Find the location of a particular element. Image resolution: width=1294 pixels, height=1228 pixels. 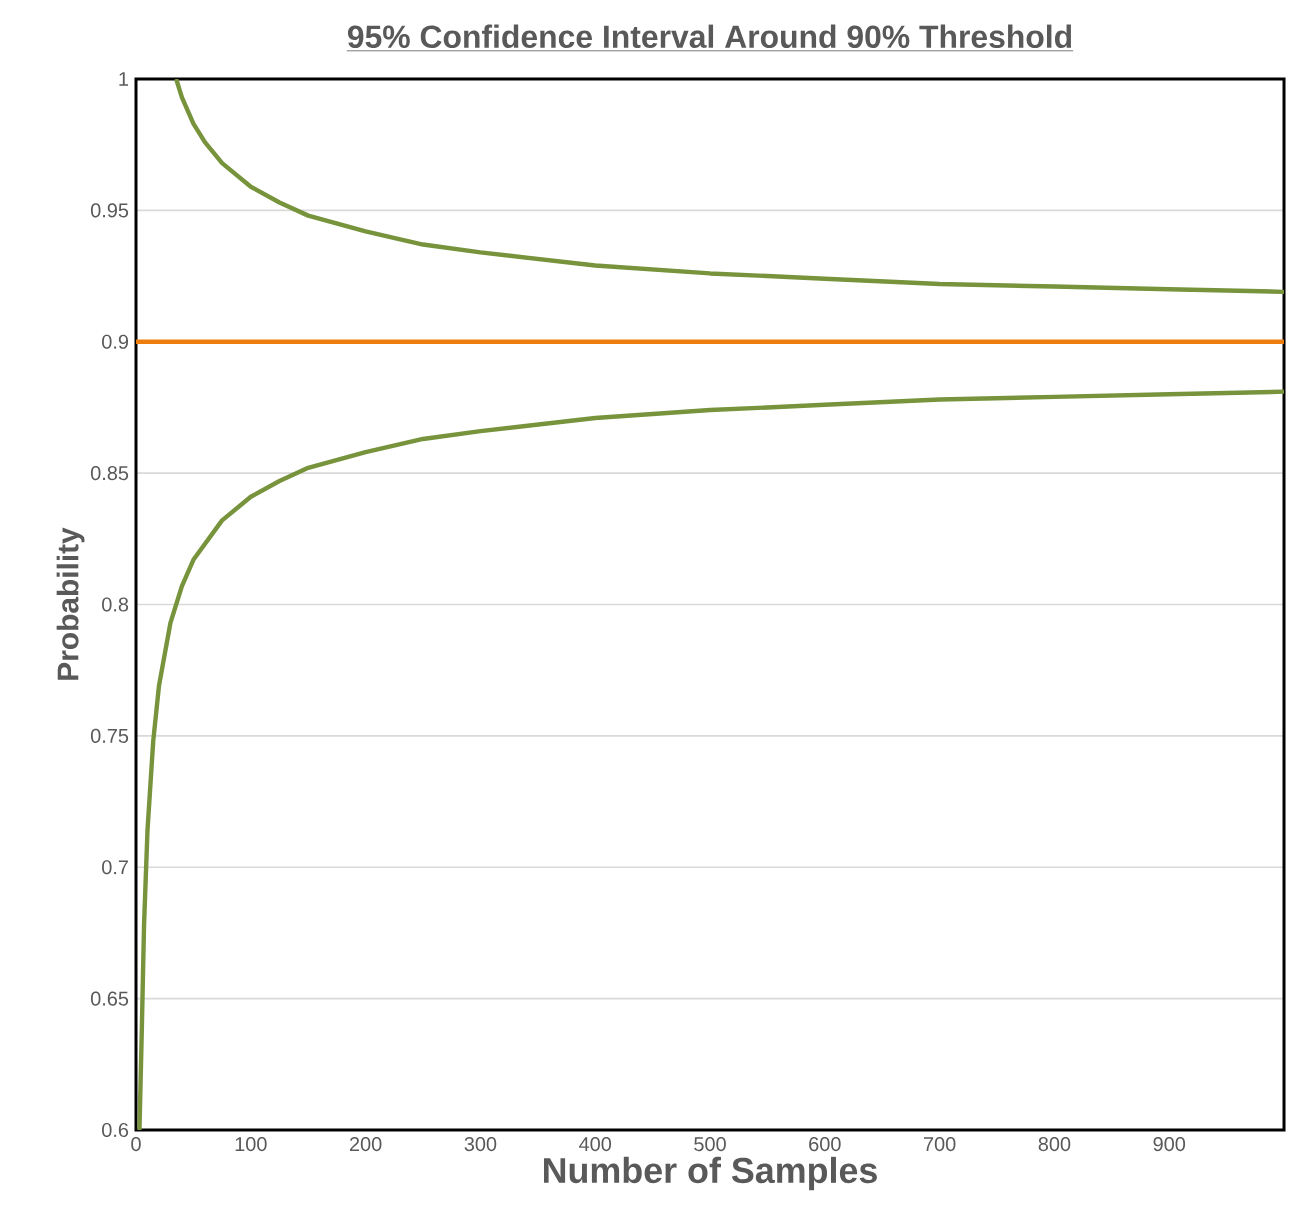

x-tick-label: 100 is located at coordinates (251, 1144).